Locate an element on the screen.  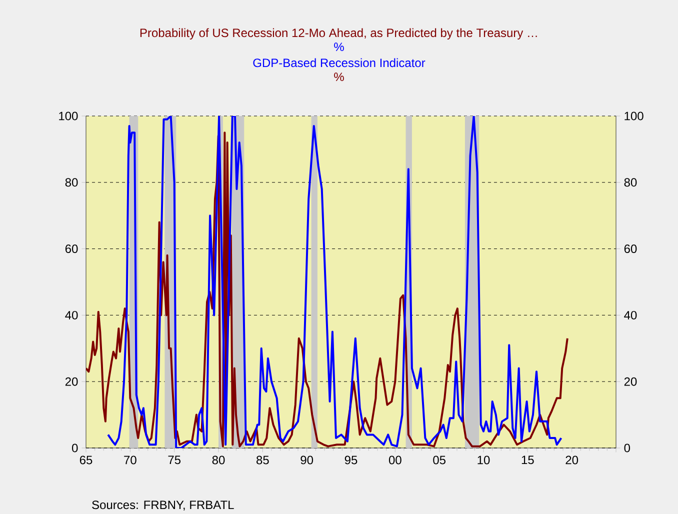
y2-tick-label: 20 is located at coordinates (630, 381).